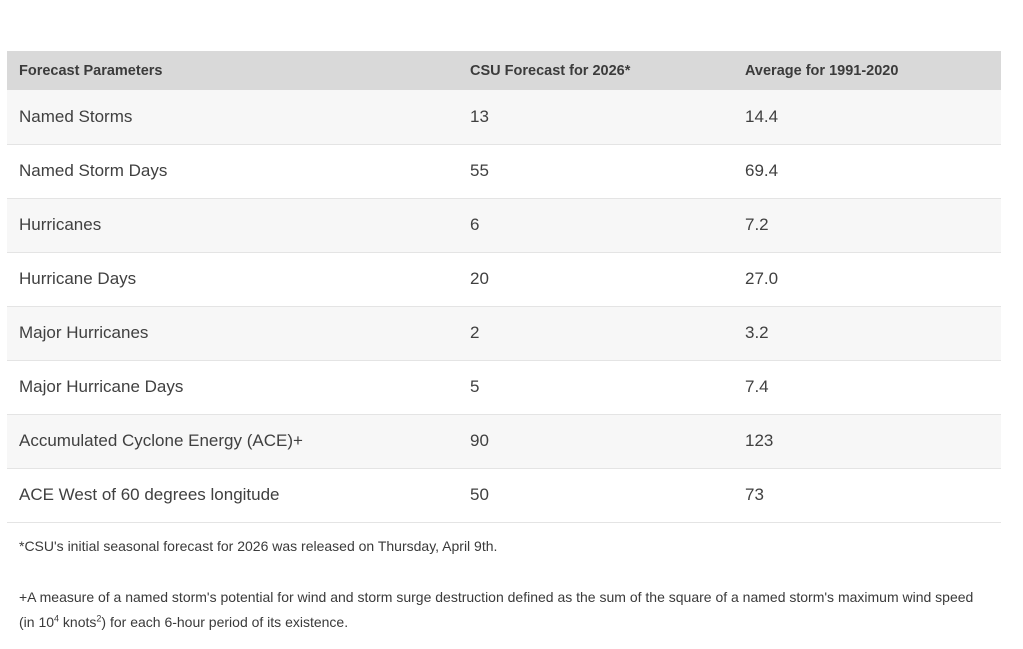  I want to click on parameter-cell: Major Hurricanes, so click(84, 332).